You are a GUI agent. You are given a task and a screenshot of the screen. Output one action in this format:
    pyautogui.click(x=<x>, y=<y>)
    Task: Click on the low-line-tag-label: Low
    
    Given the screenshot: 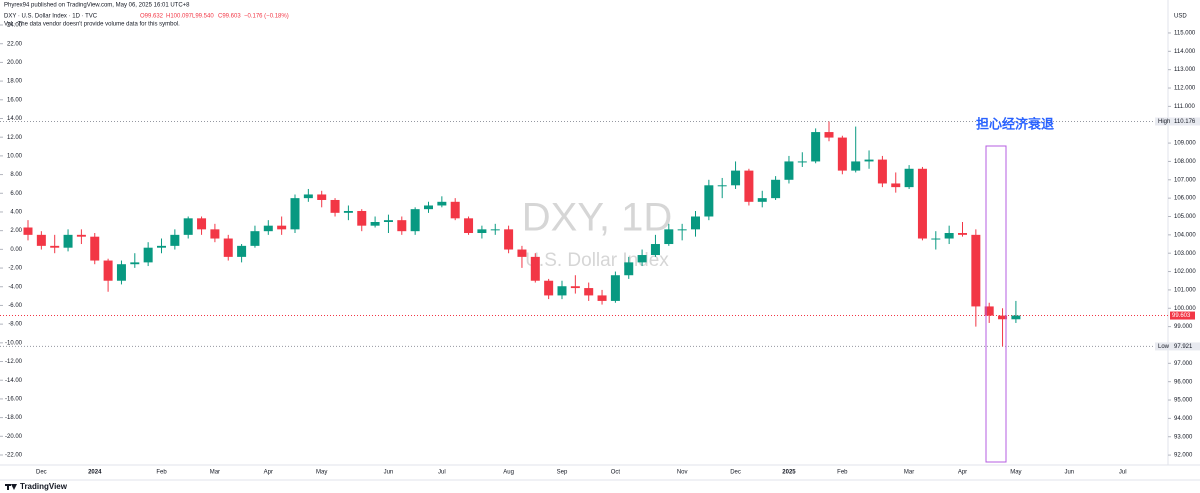 What is the action you would take?
    pyautogui.click(x=1164, y=347)
    